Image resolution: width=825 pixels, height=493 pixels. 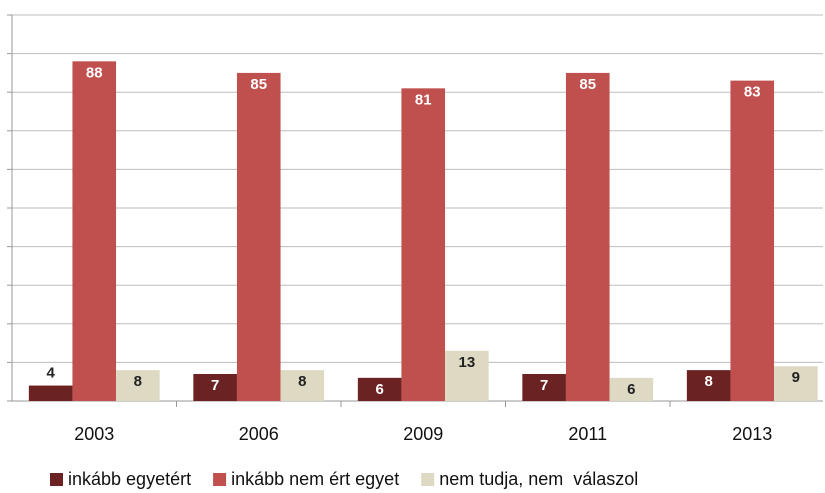 I want to click on x-tick-label: 2011, so click(x=587, y=434).